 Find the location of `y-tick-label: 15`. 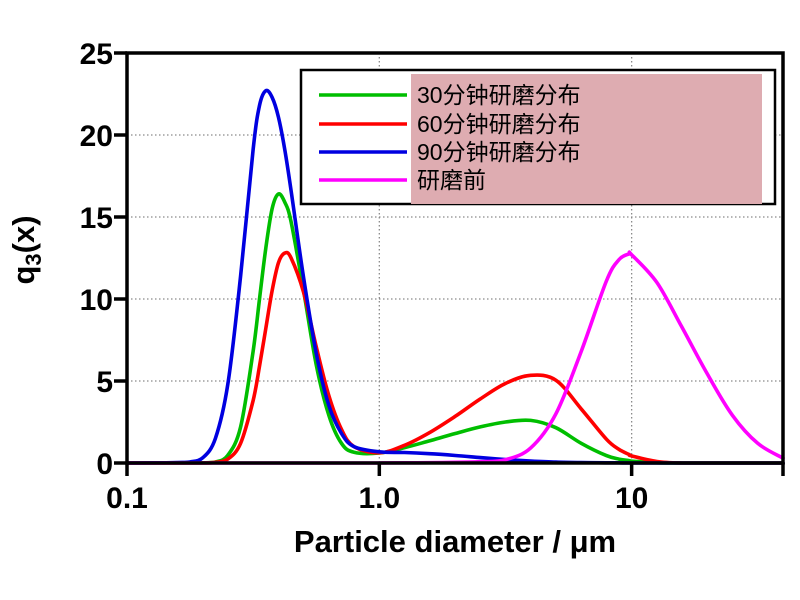

y-tick-label: 15 is located at coordinates (96, 218).